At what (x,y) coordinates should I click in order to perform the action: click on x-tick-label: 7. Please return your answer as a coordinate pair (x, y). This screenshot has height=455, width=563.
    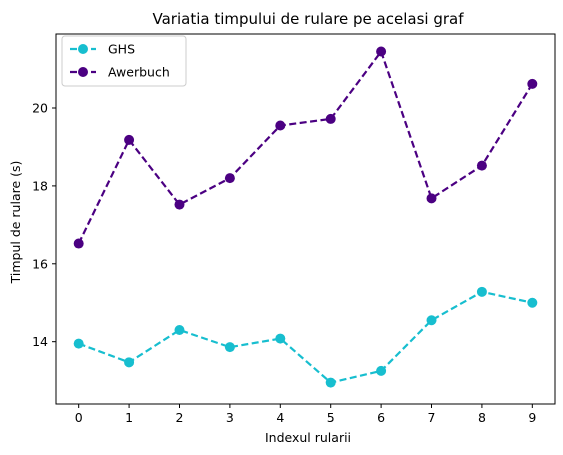
    Looking at the image, I should click on (432, 417).